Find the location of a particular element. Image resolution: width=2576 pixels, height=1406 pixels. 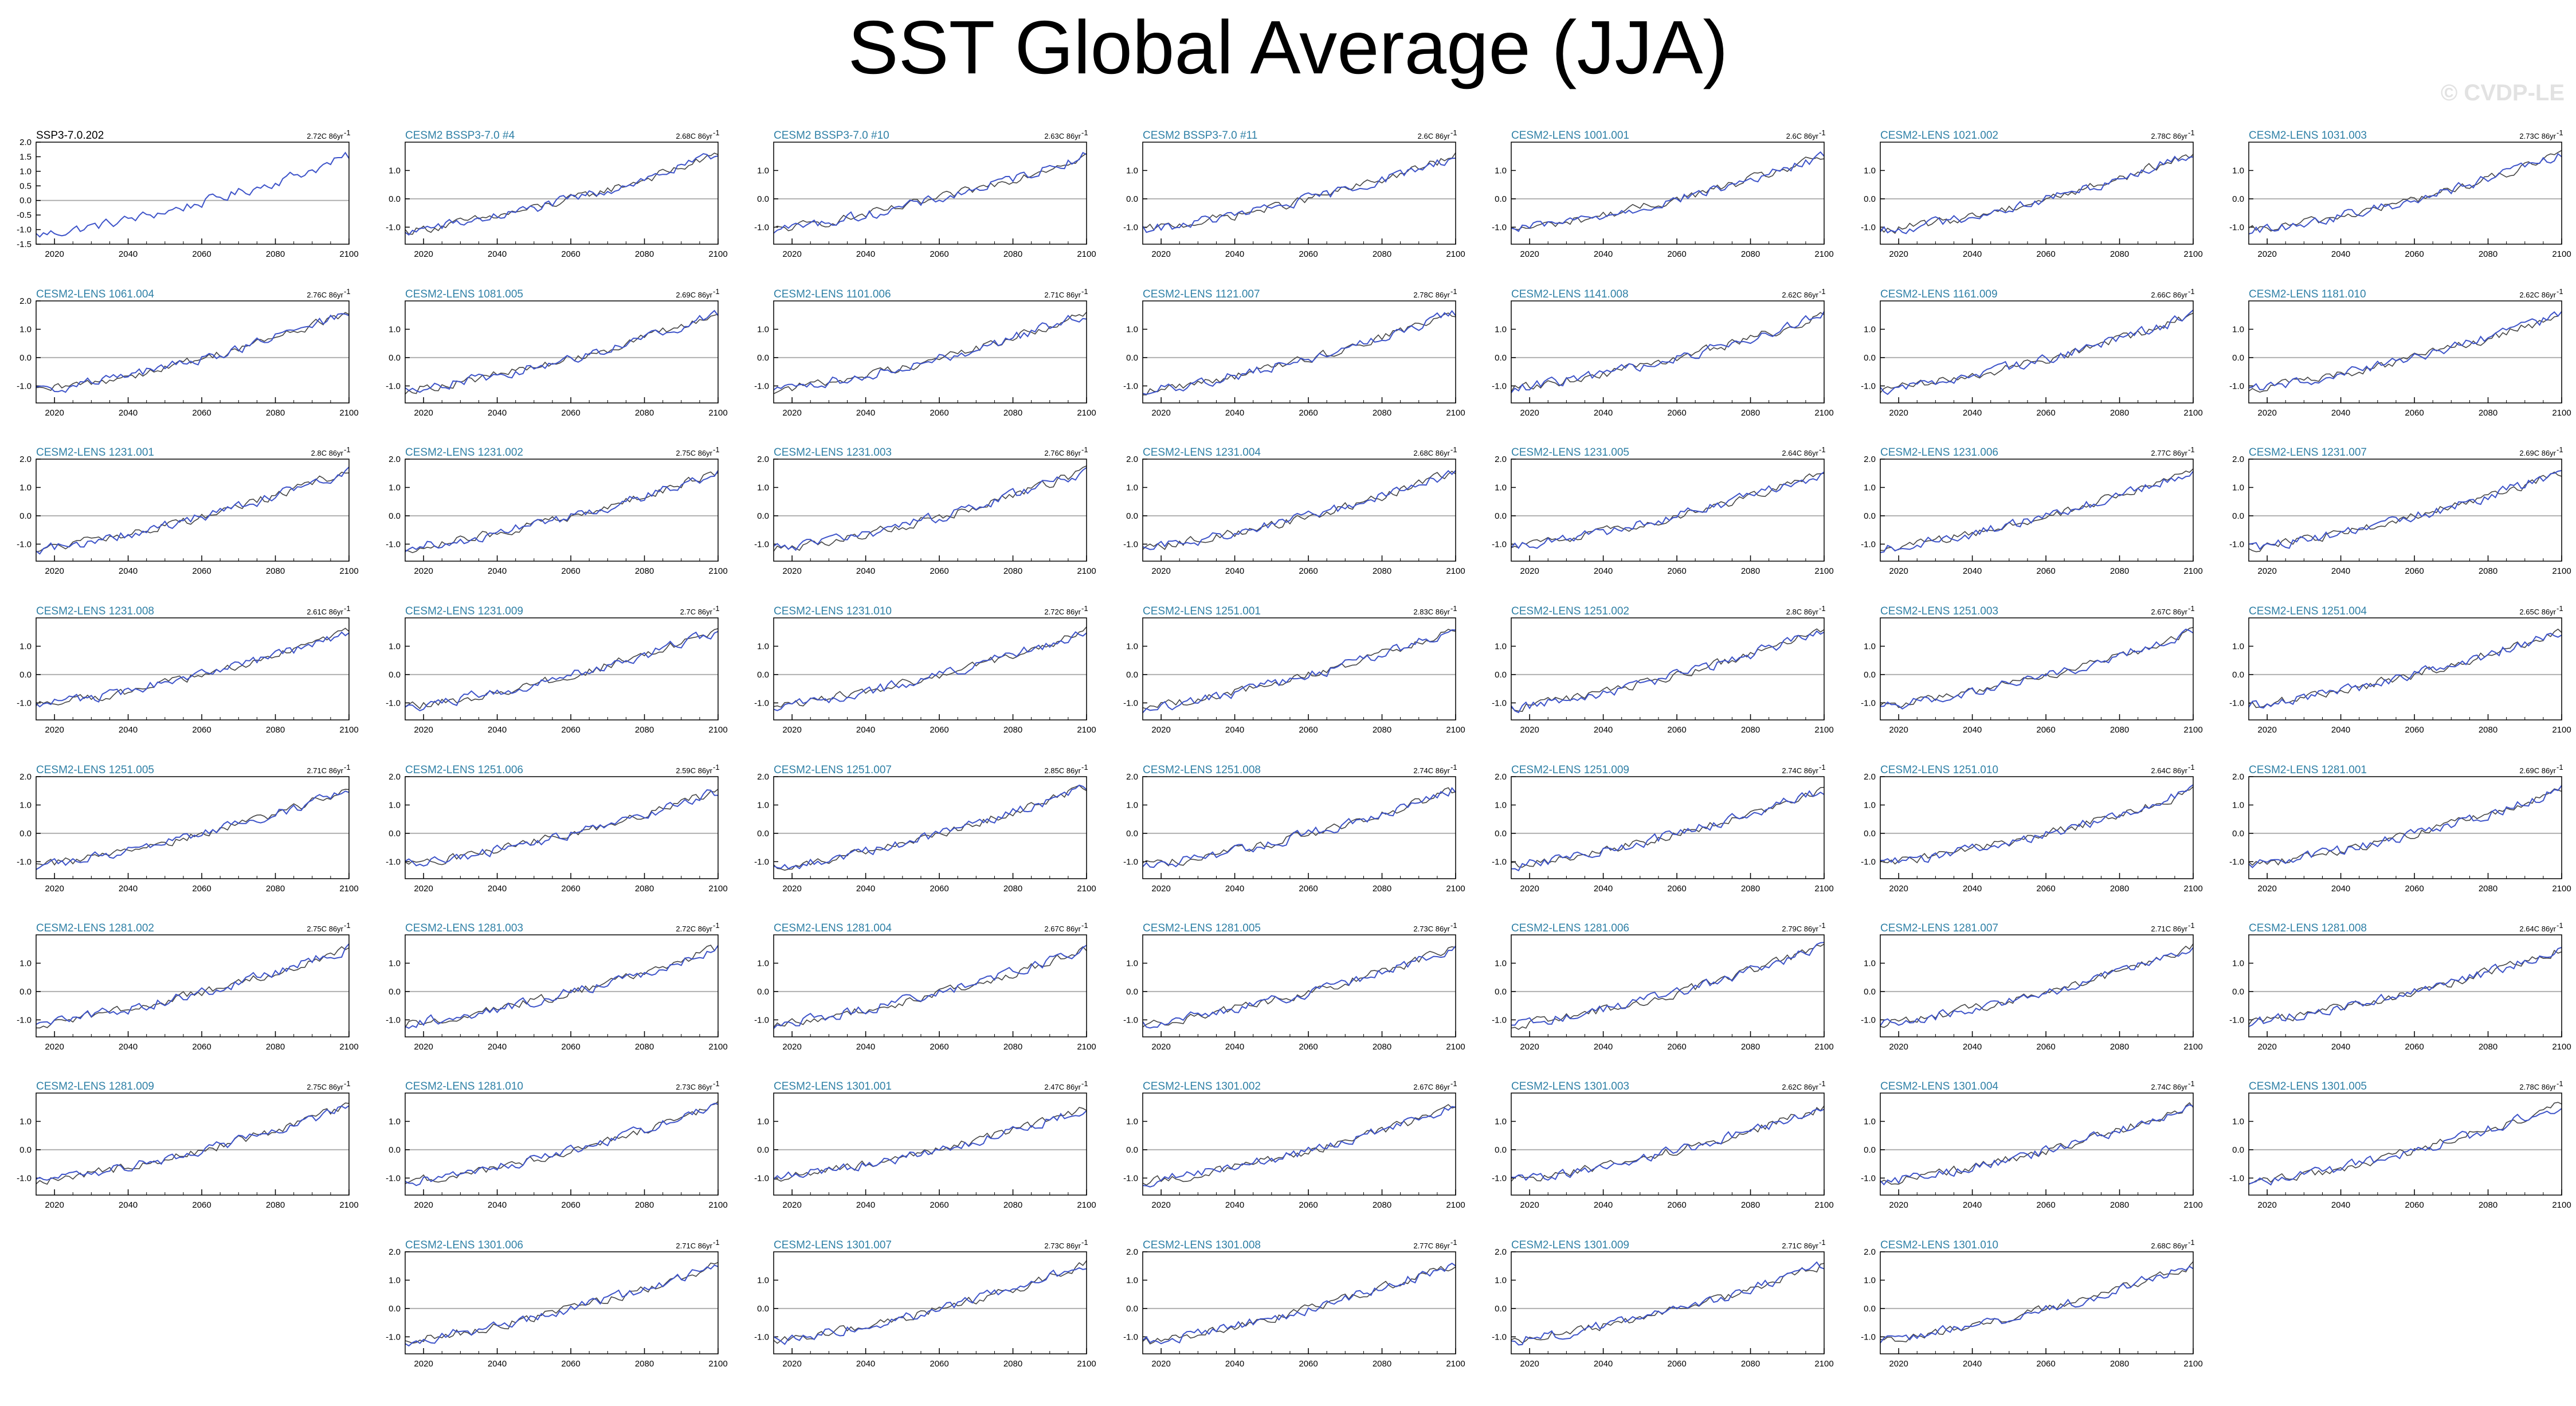

trend-label: 2.75C 86yr is located at coordinates (325, 1087).